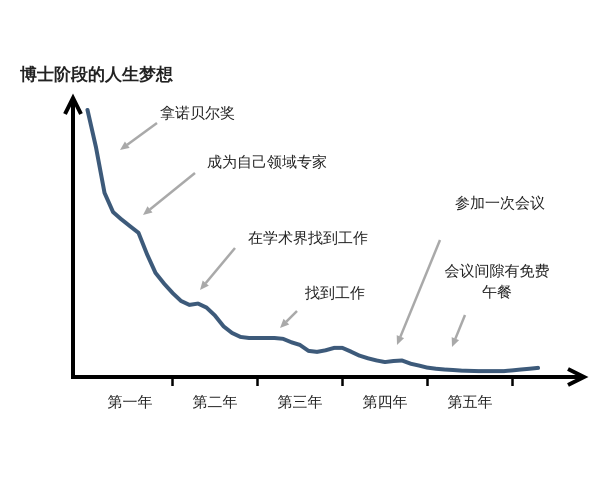 This screenshot has width=600, height=480. Describe the element at coordinates (267, 162) in the screenshot. I see `annotation: 成为自己领域专家` at that location.